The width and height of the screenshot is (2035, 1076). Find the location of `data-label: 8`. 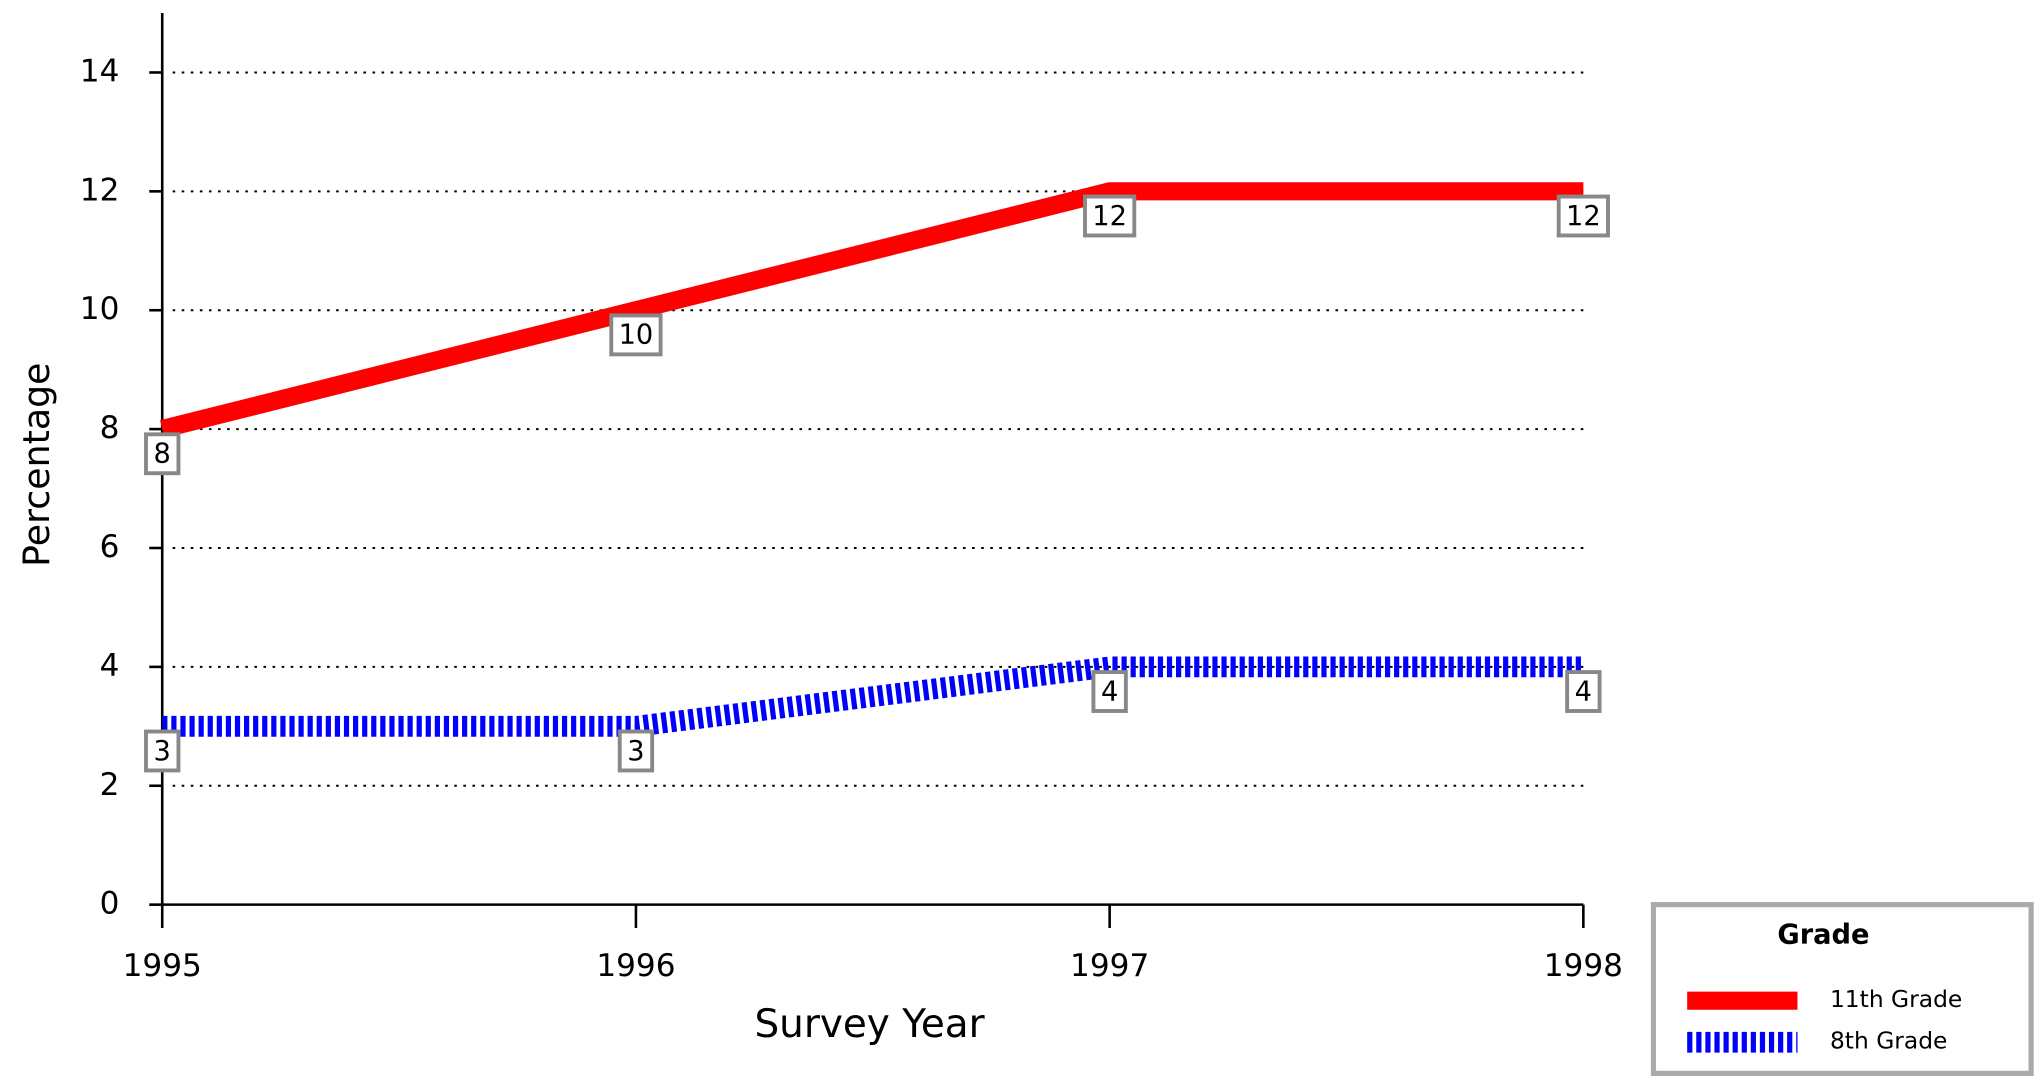

data-label: 8 is located at coordinates (162, 454).